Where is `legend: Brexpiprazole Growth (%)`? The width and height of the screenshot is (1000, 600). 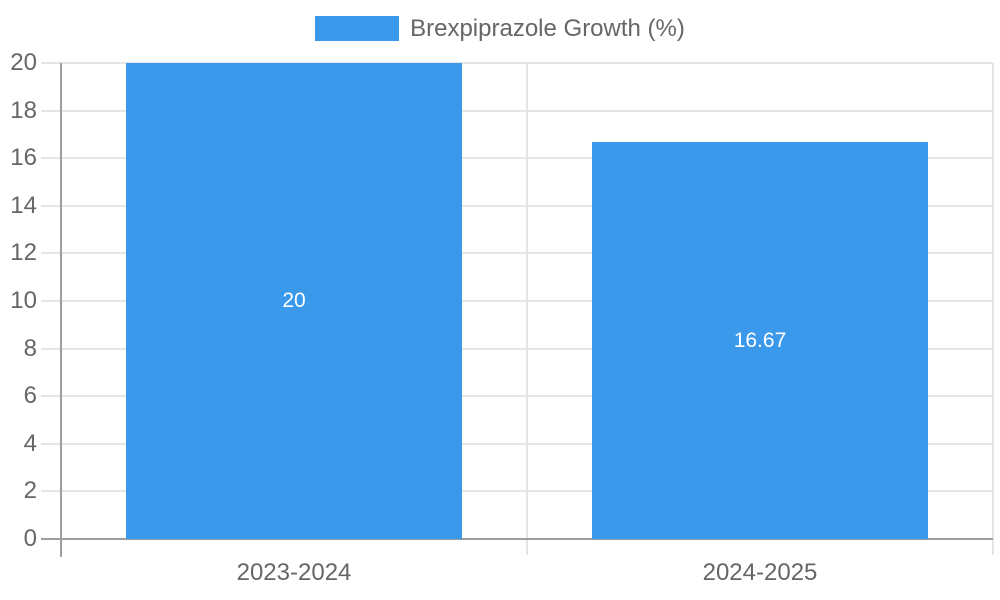 legend: Brexpiprazole Growth (%) is located at coordinates (500, 28).